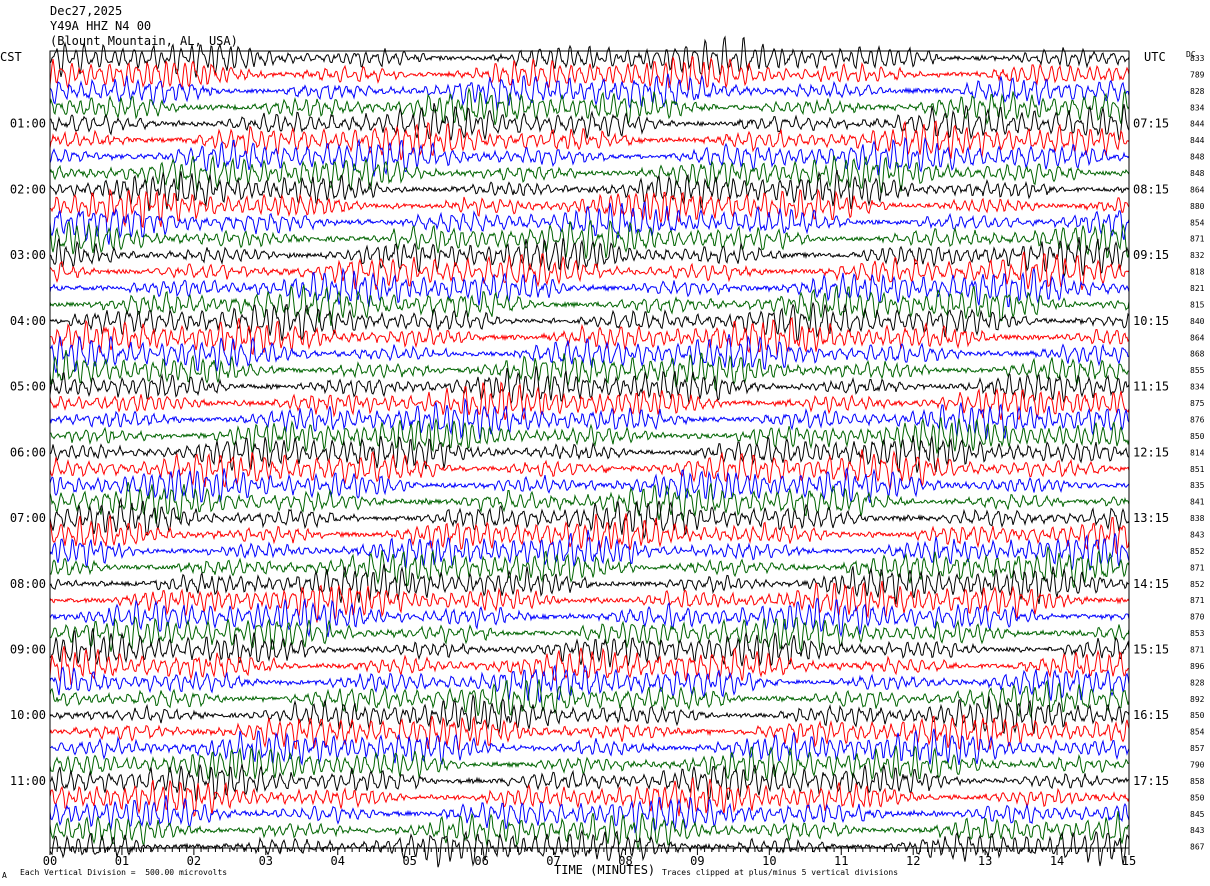  Describe the element at coordinates (481, 861) in the screenshot. I see `x-tick-label: 06` at that location.